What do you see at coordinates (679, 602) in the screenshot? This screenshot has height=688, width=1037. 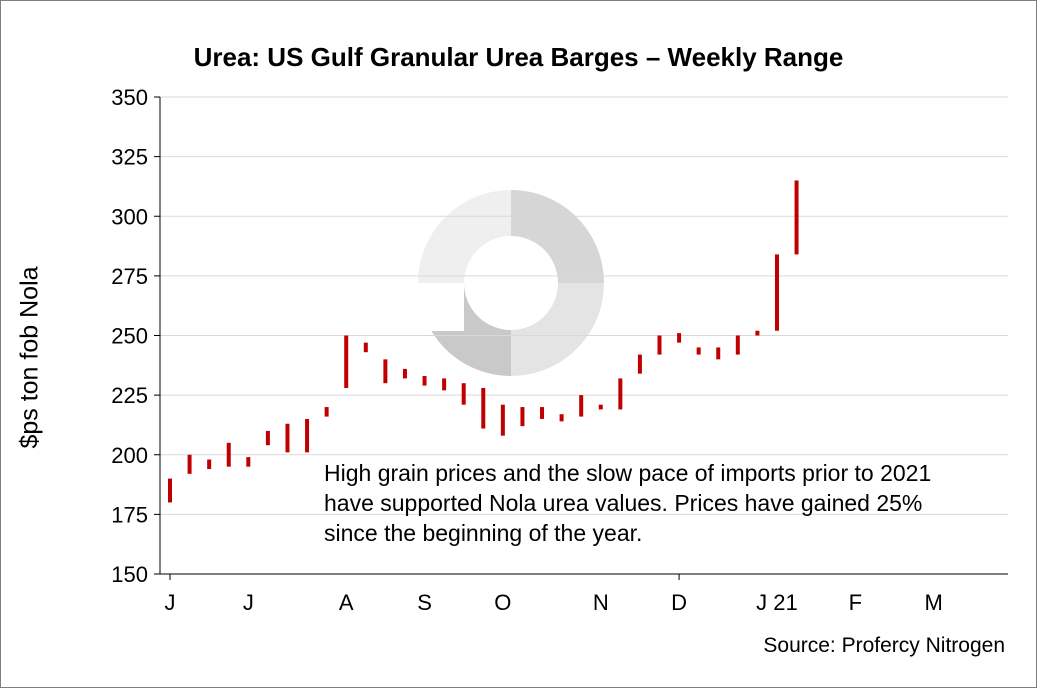 I see `x-tick-label: D` at bounding box center [679, 602].